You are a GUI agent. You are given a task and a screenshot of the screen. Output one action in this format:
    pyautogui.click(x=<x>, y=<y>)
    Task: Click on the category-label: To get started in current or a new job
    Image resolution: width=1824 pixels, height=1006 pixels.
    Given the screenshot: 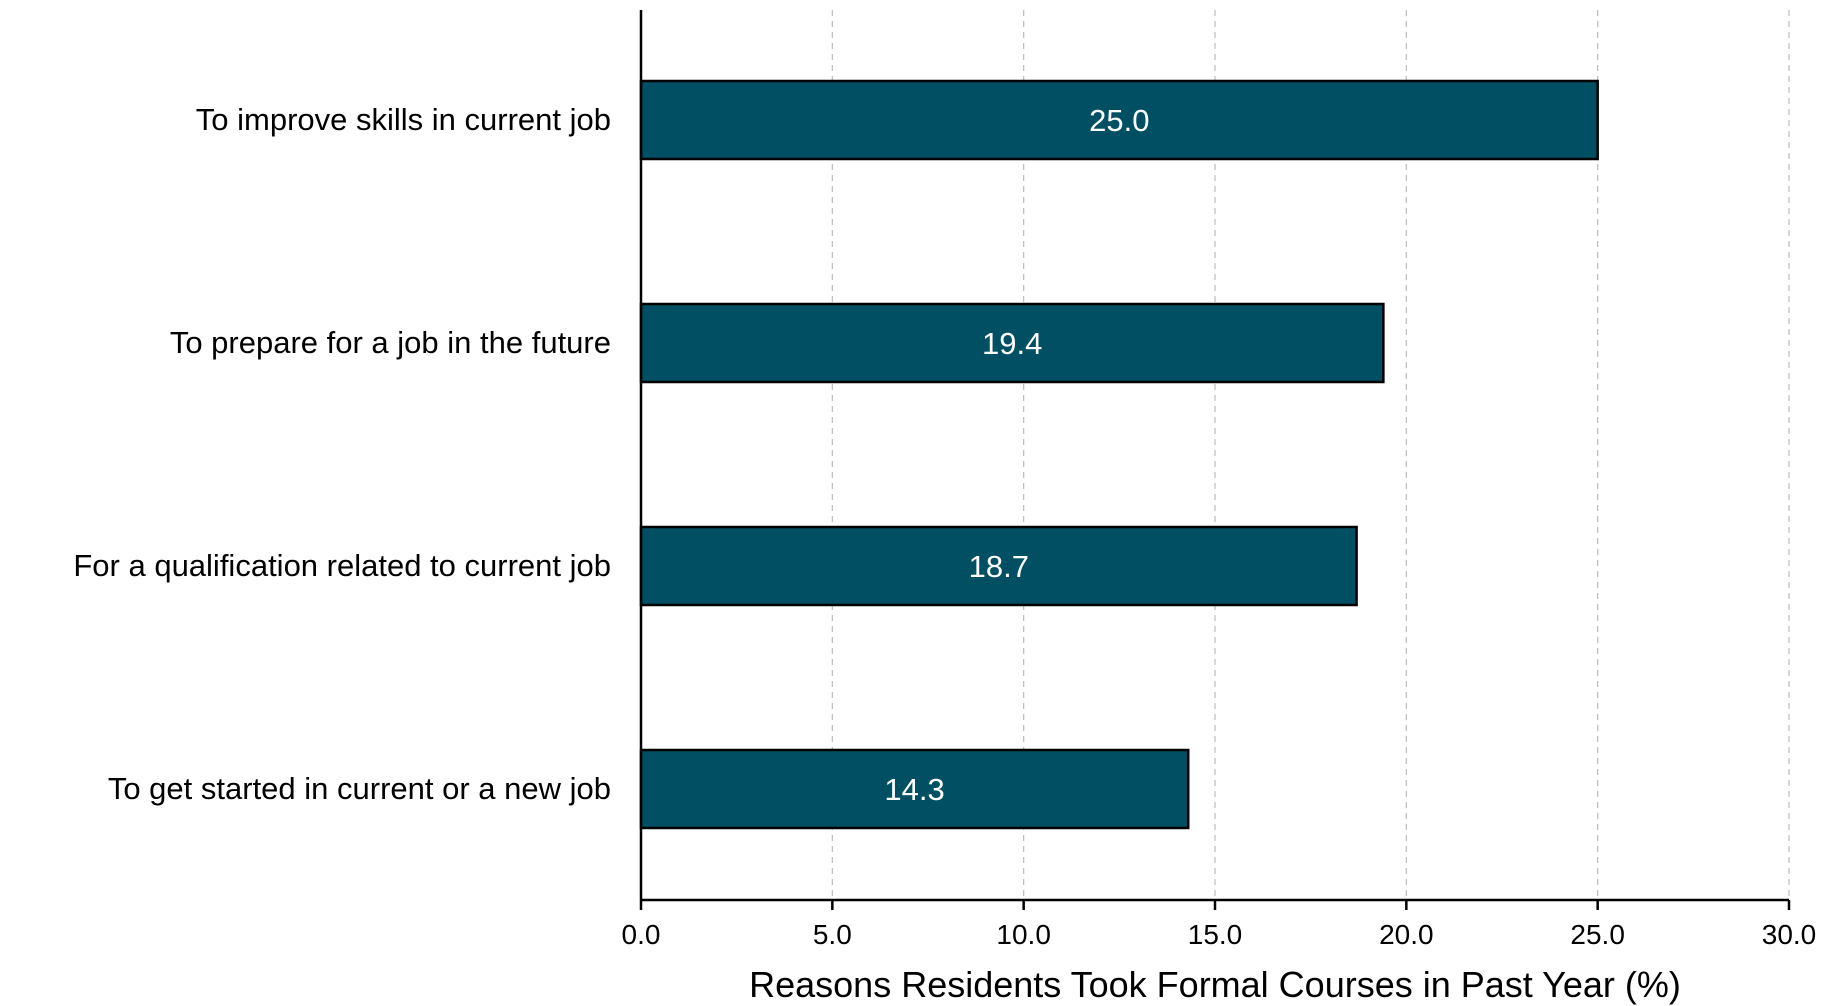 What is the action you would take?
    pyautogui.click(x=359, y=788)
    